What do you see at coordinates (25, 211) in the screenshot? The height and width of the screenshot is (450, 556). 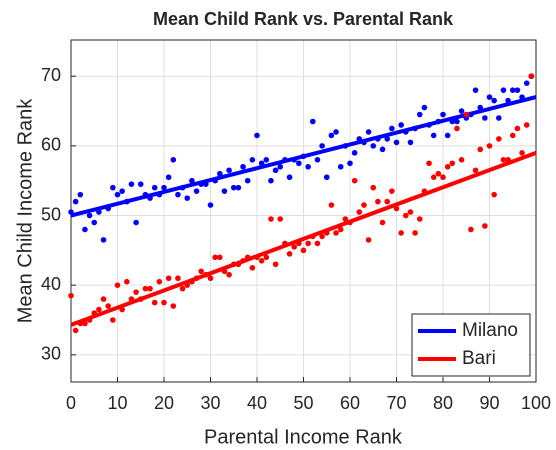 I see `y-axis-label: Mean Child Income Rank` at bounding box center [25, 211].